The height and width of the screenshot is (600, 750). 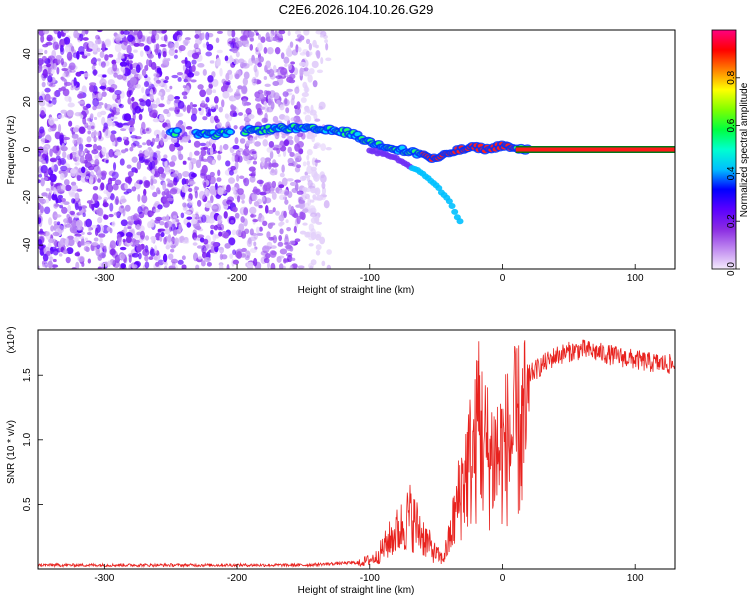 What do you see at coordinates (27, 244) in the screenshot?
I see `y-tick-label: -40` at bounding box center [27, 244].